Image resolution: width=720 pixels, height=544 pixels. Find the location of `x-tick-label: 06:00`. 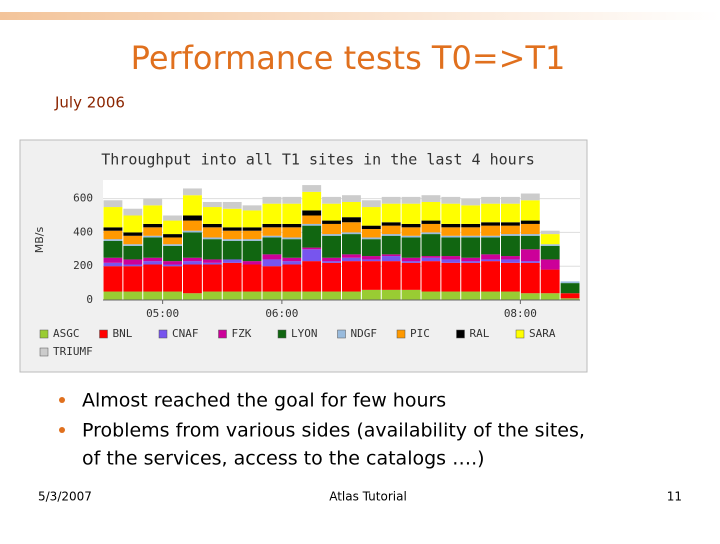

x-tick-label: 06:00 is located at coordinates (281, 313).